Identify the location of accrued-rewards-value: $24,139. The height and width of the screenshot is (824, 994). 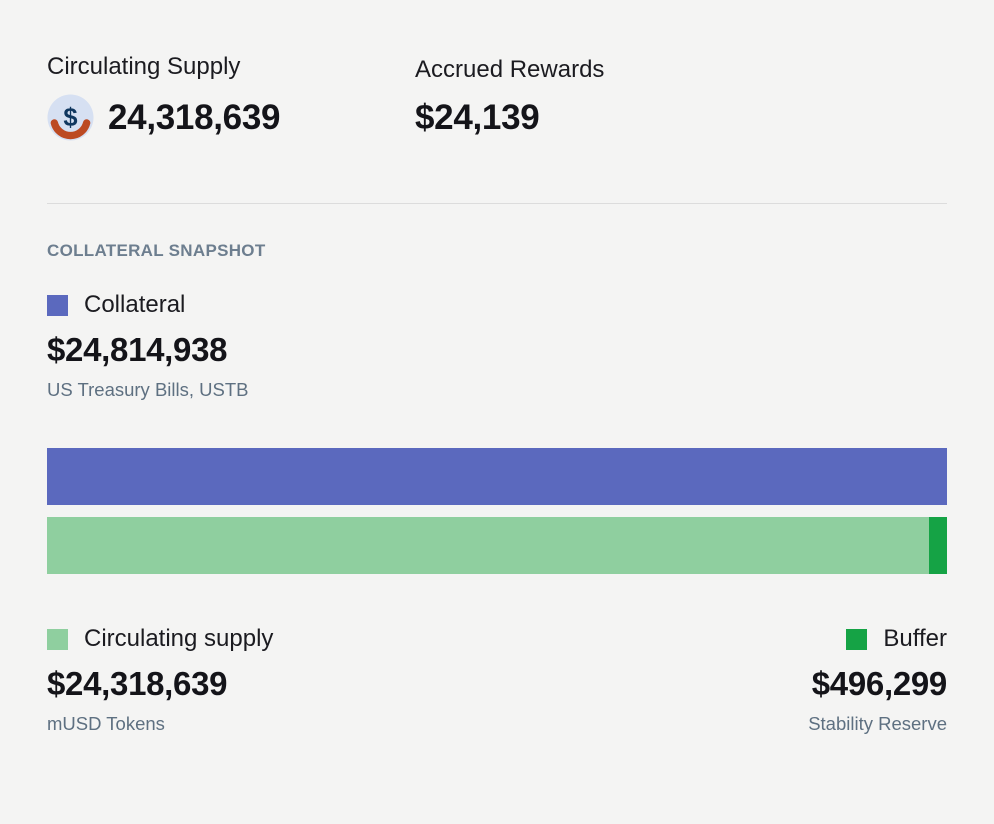
(477, 117).